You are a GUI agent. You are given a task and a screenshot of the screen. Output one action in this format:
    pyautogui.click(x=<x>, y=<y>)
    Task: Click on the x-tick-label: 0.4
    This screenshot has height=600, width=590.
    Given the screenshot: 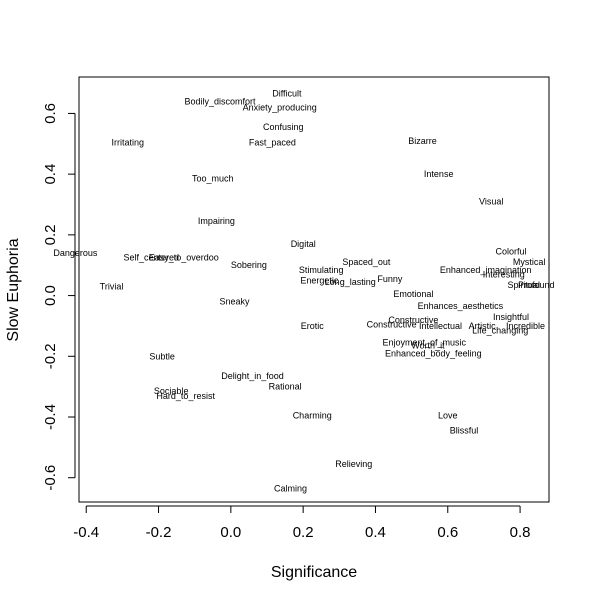 What is the action you would take?
    pyautogui.click(x=375, y=532)
    